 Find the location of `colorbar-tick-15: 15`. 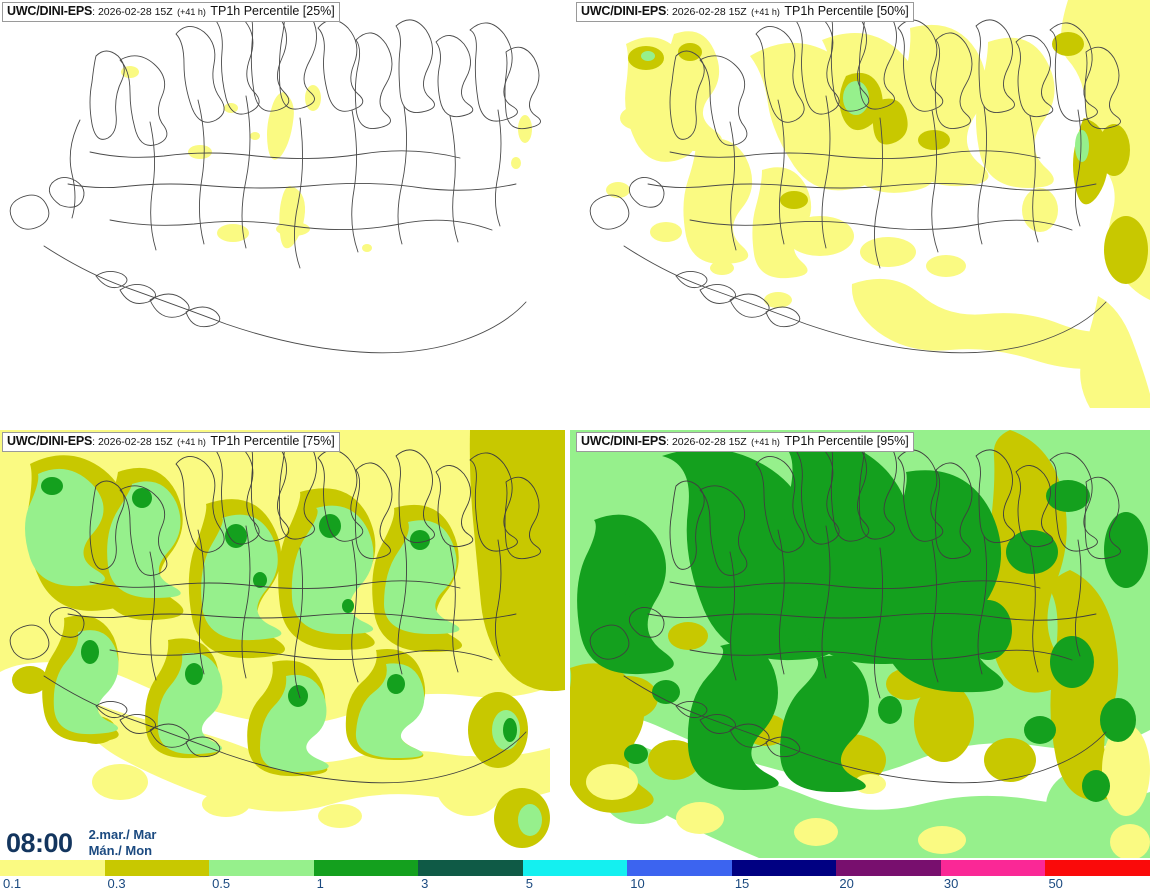

colorbar-tick-15: 15 is located at coordinates (742, 883).